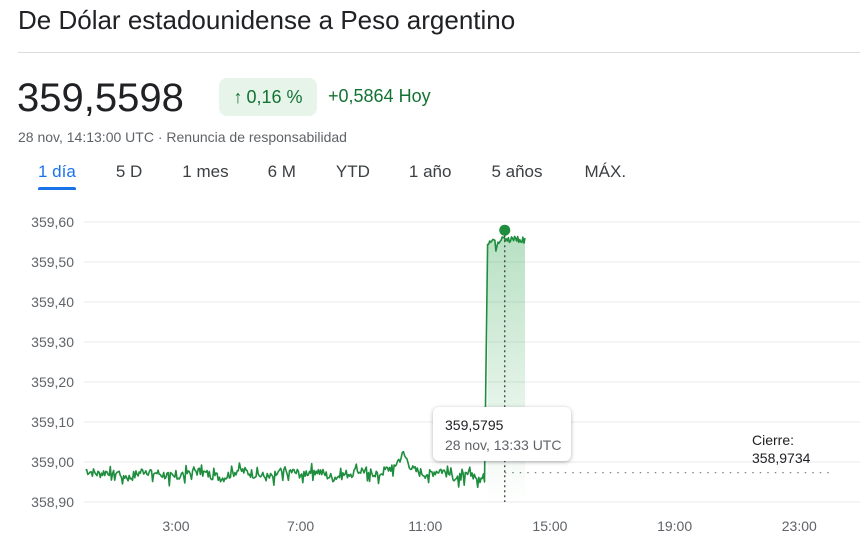  What do you see at coordinates (549, 526) in the screenshot?
I see `x-tick-label: 15:00` at bounding box center [549, 526].